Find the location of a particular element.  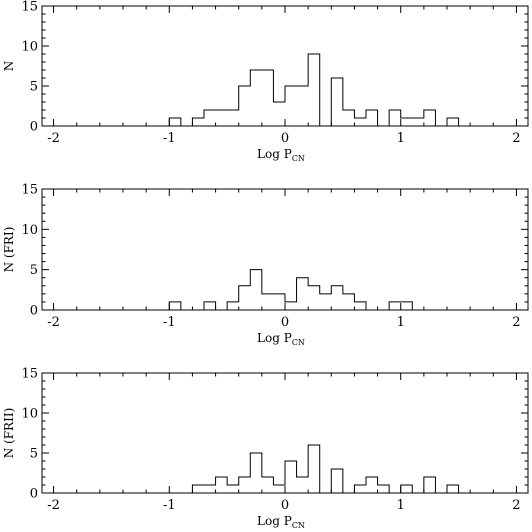

y-axis-label: N (FRI) is located at coordinates (9, 250).